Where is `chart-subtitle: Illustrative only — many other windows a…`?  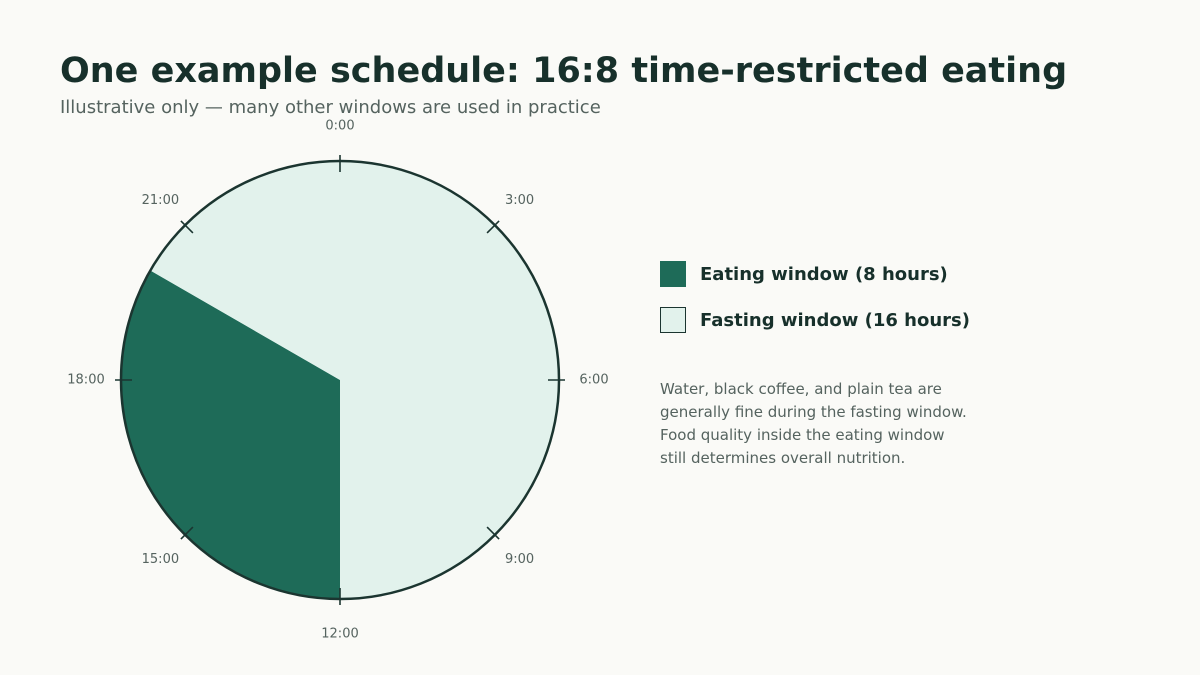
chart-subtitle: Illustrative only — many other windows a… is located at coordinates (330, 107).